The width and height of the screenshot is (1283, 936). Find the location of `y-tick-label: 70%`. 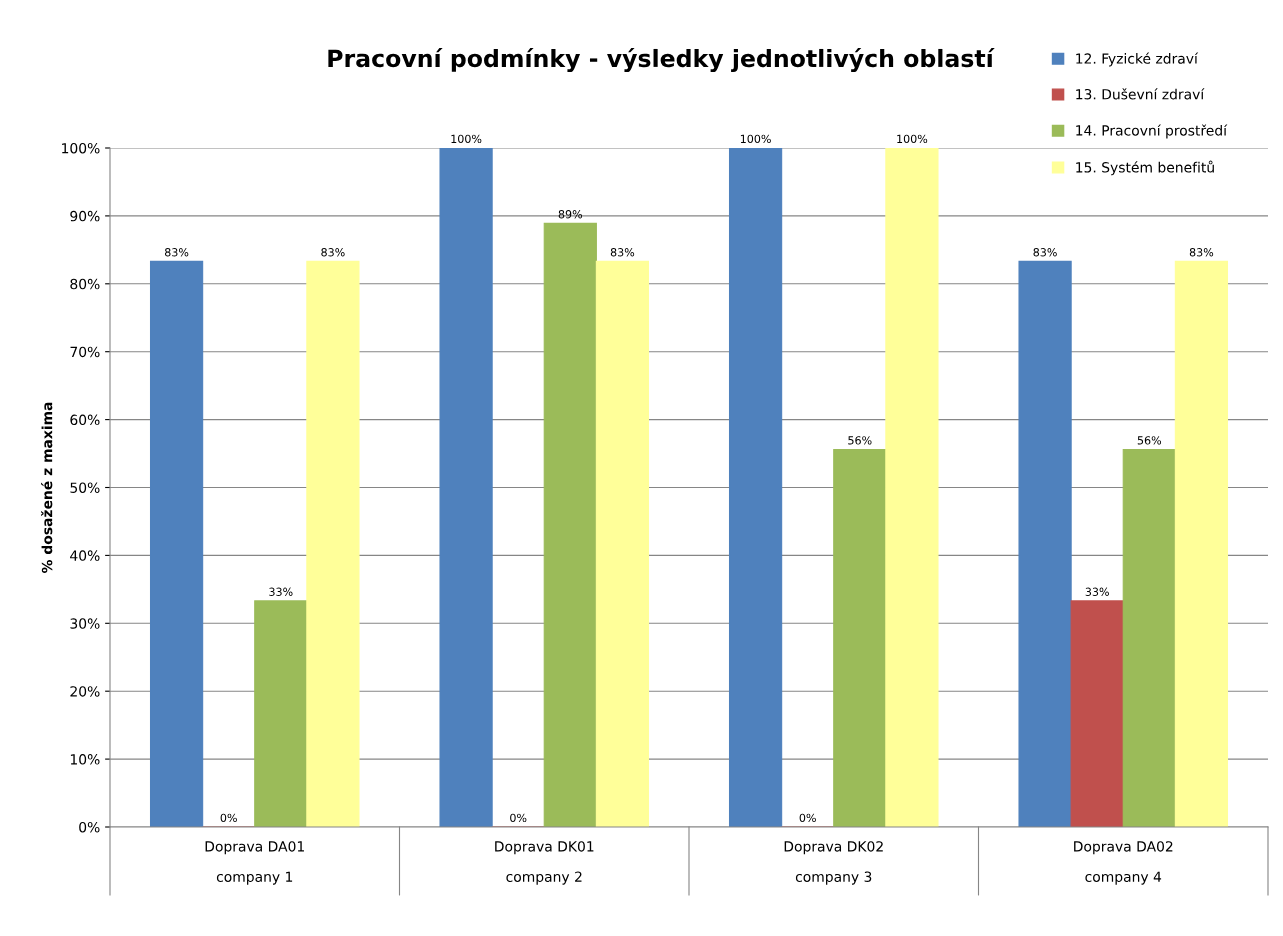

y-tick-label: 70% is located at coordinates (85, 352).